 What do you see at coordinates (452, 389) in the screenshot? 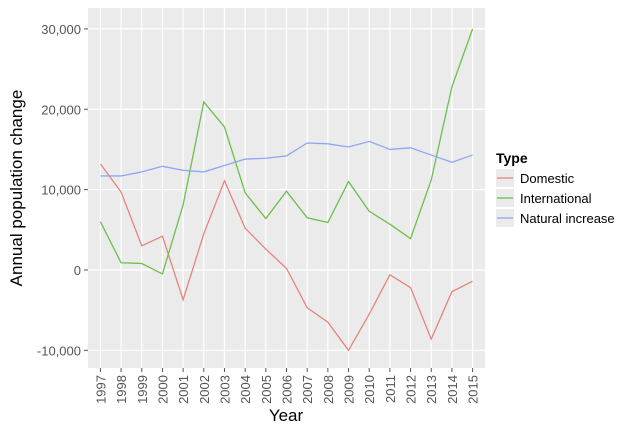
I see `x-tick-label: 2014` at bounding box center [452, 389].